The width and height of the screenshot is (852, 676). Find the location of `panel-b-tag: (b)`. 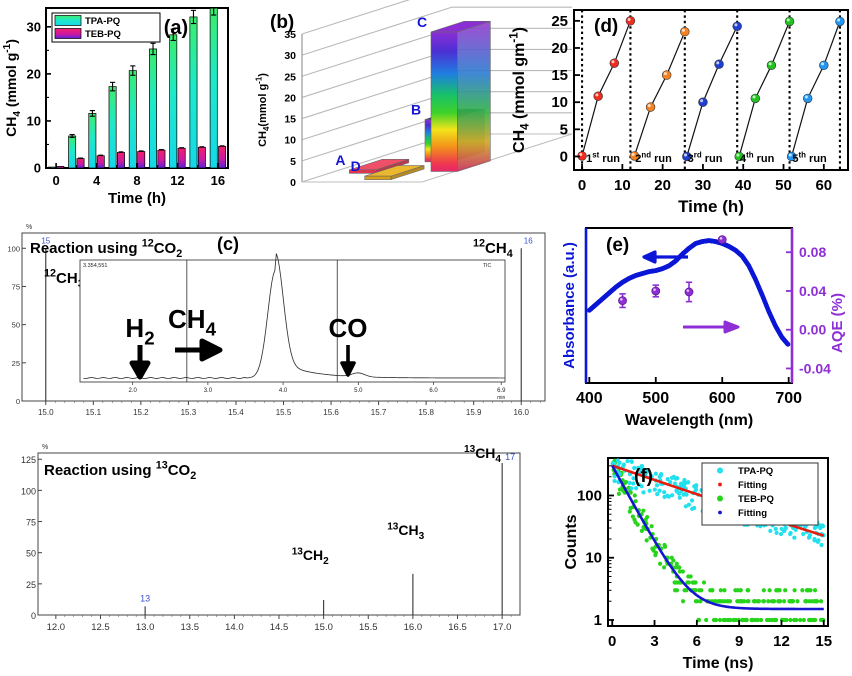

panel-b-tag: (b) is located at coordinates (282, 22).